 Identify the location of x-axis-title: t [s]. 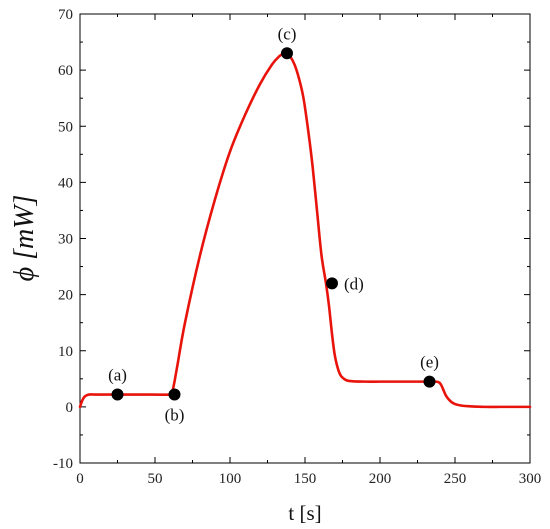
(304, 513).